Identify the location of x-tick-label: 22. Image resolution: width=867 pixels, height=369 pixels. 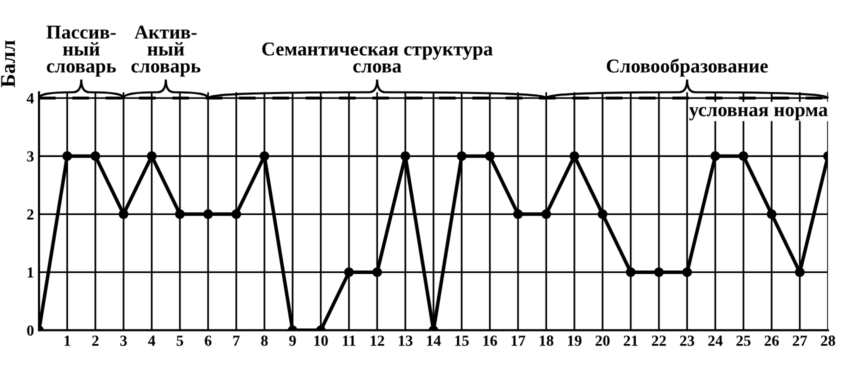
(659, 341).